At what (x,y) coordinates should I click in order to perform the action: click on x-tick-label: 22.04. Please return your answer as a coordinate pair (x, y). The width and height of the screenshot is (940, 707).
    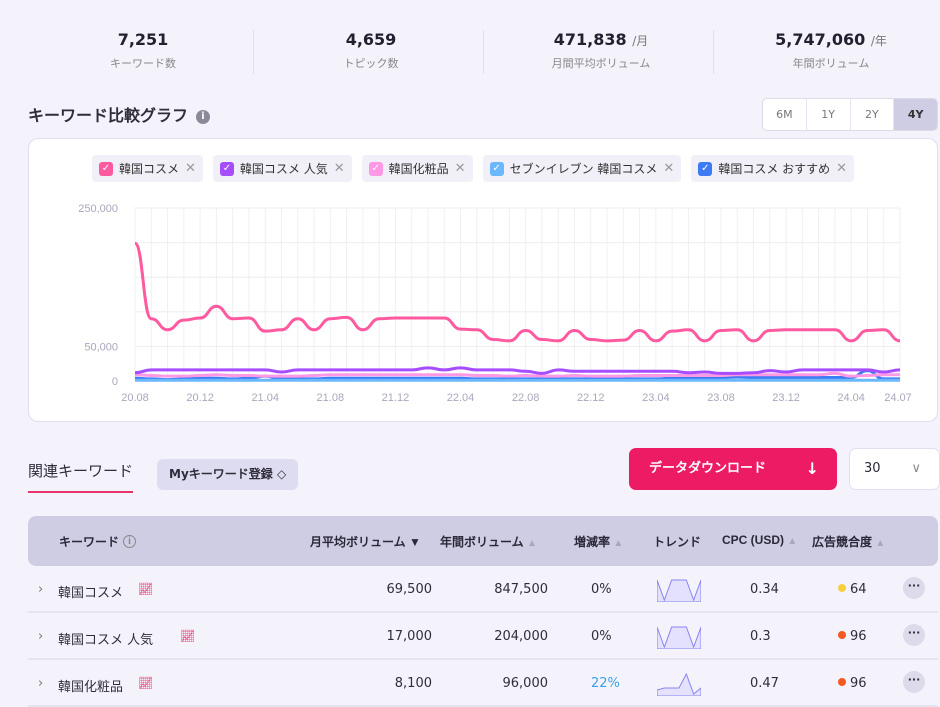
    Looking at the image, I should click on (461, 398).